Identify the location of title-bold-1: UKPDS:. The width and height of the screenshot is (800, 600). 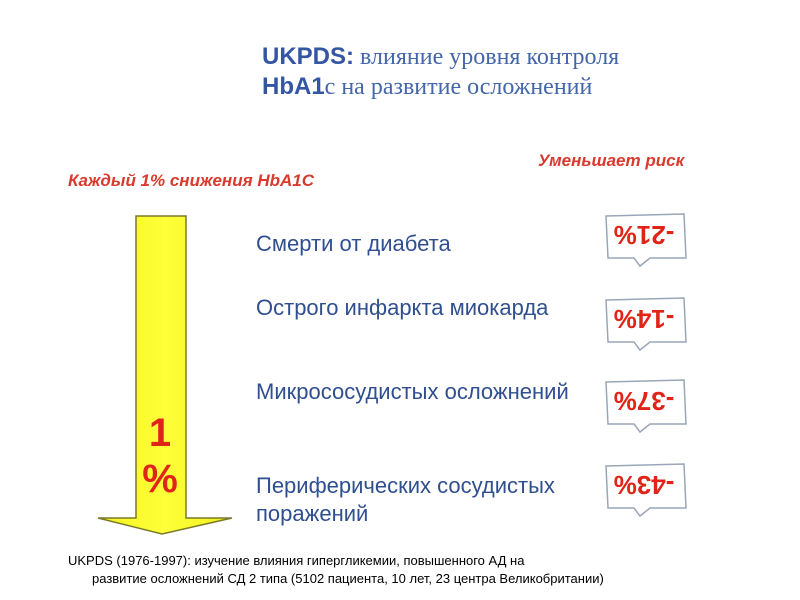
(308, 56).